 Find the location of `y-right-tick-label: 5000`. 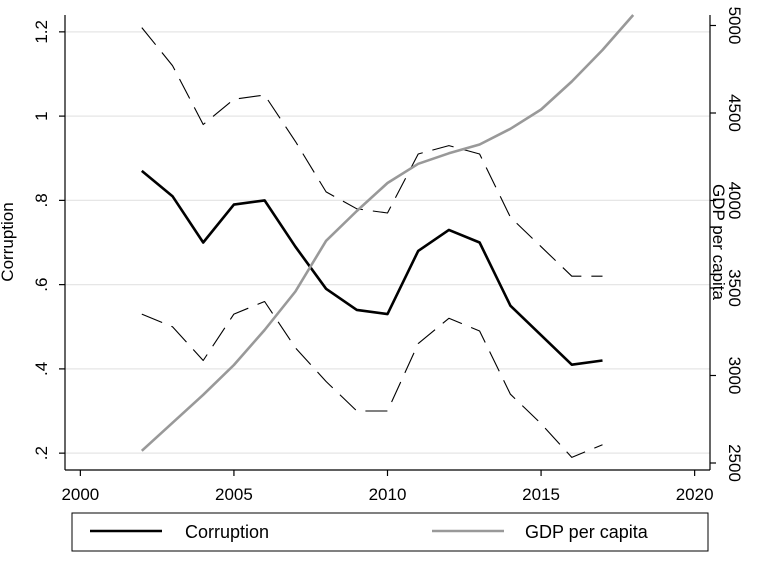

y-right-tick-label: 5000 is located at coordinates (734, 26).